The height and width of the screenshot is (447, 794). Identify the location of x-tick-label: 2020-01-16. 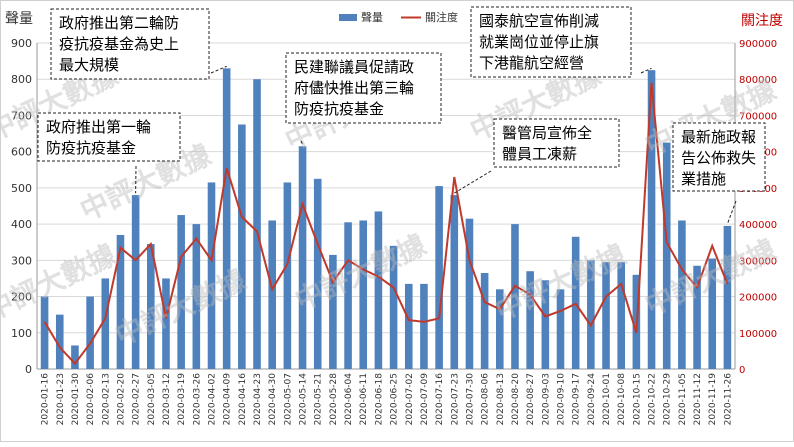
(46, 399).